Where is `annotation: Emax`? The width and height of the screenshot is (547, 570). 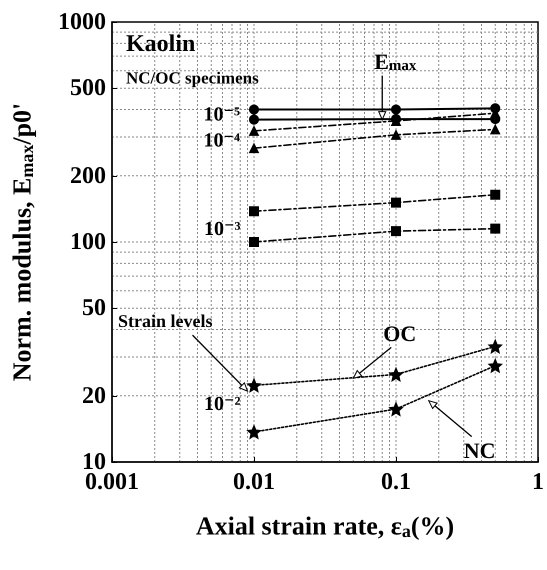 annotation: Emax is located at coordinates (395, 61).